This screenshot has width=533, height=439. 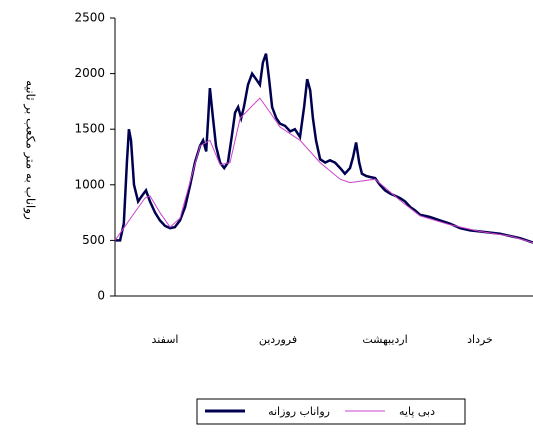 What do you see at coordinates (101, 296) in the screenshot?
I see `y-tick-label: 0` at bounding box center [101, 296].